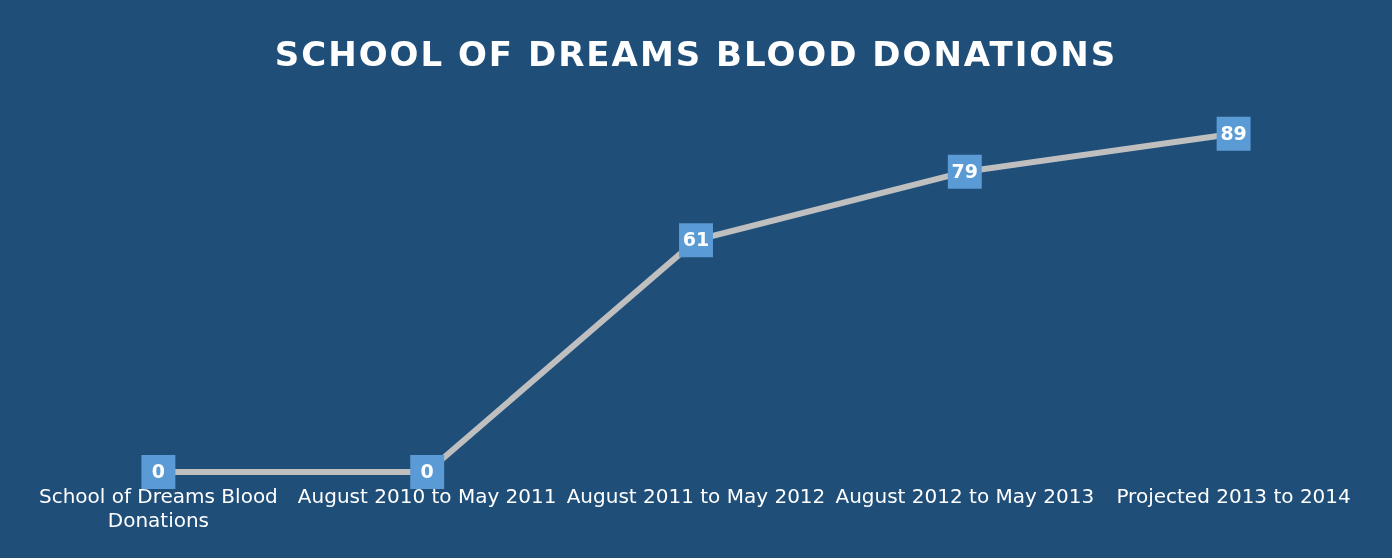  What do you see at coordinates (427, 496) in the screenshot?
I see `x-tick-label: August 2010 to May 2011` at bounding box center [427, 496].